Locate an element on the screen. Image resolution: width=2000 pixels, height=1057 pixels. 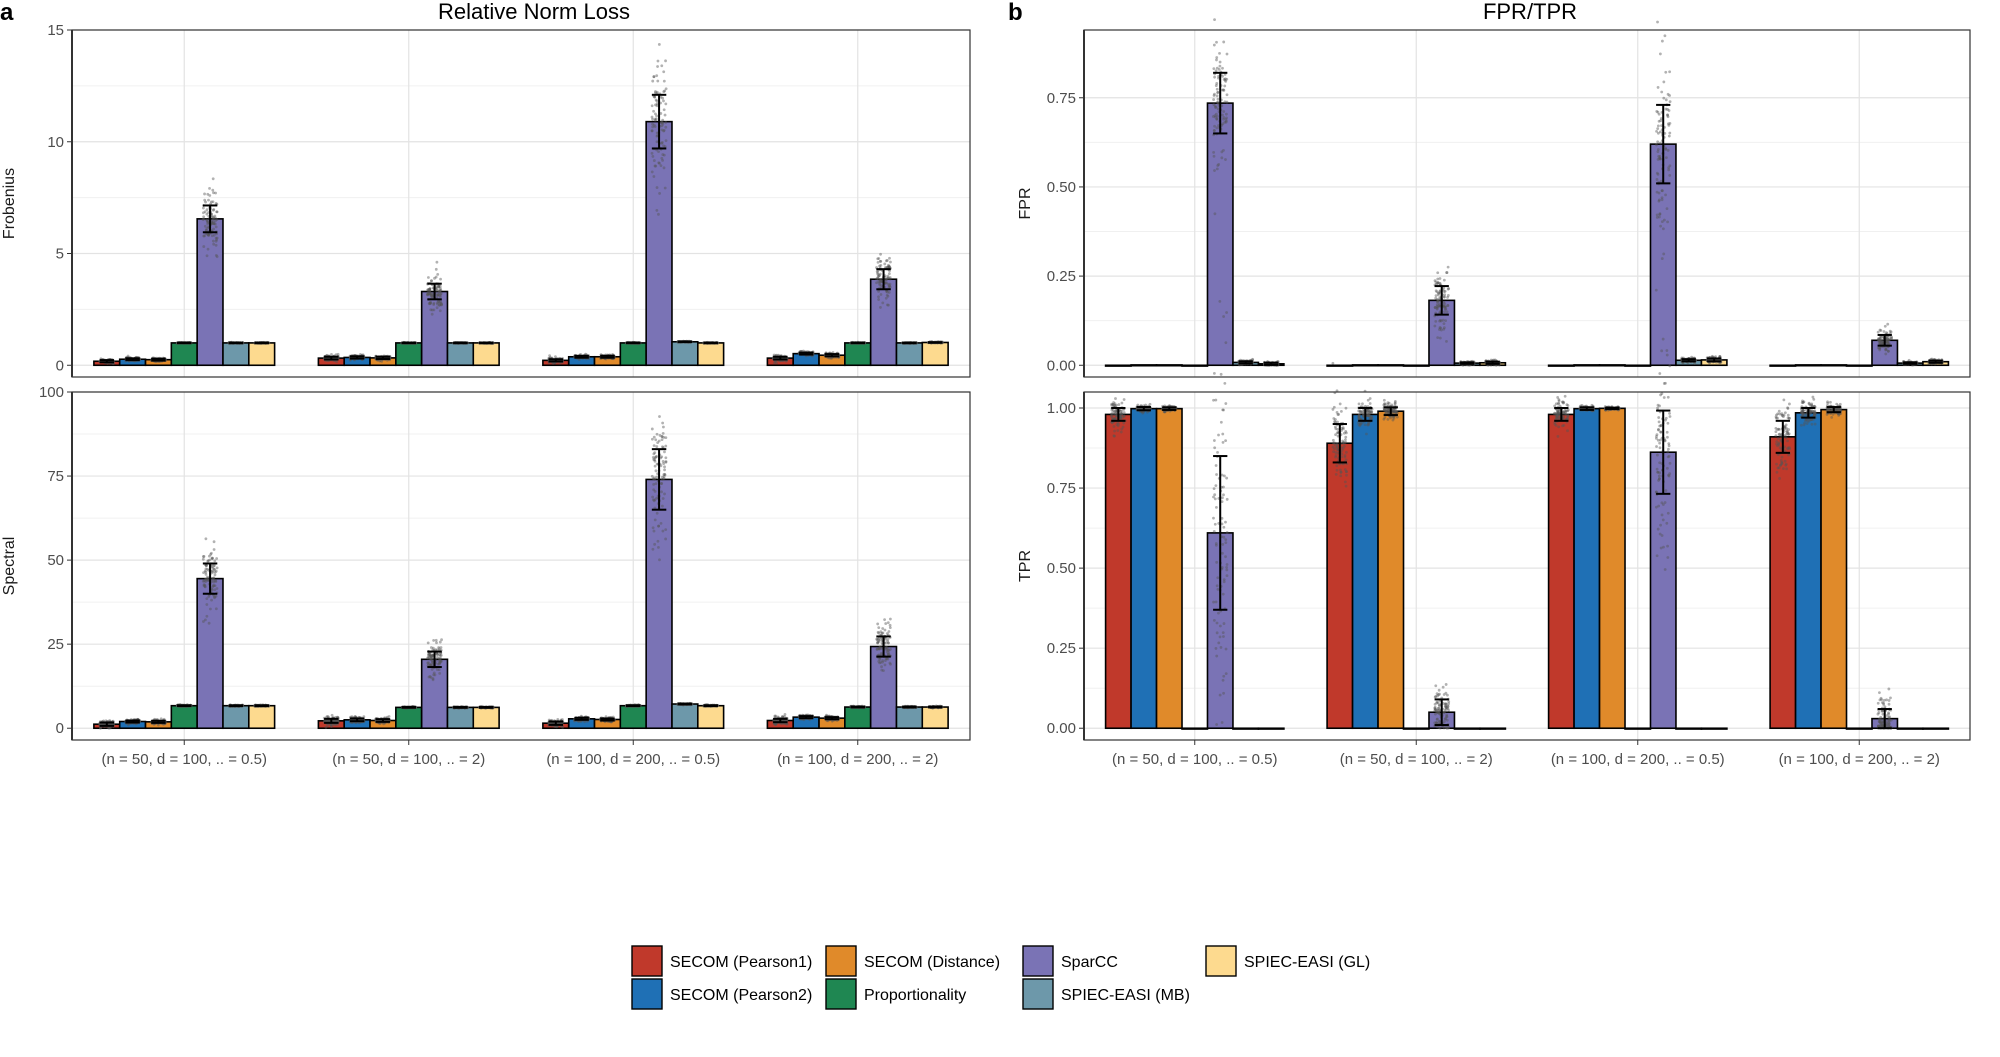
y-tick-label: 50 is located at coordinates (55, 560).